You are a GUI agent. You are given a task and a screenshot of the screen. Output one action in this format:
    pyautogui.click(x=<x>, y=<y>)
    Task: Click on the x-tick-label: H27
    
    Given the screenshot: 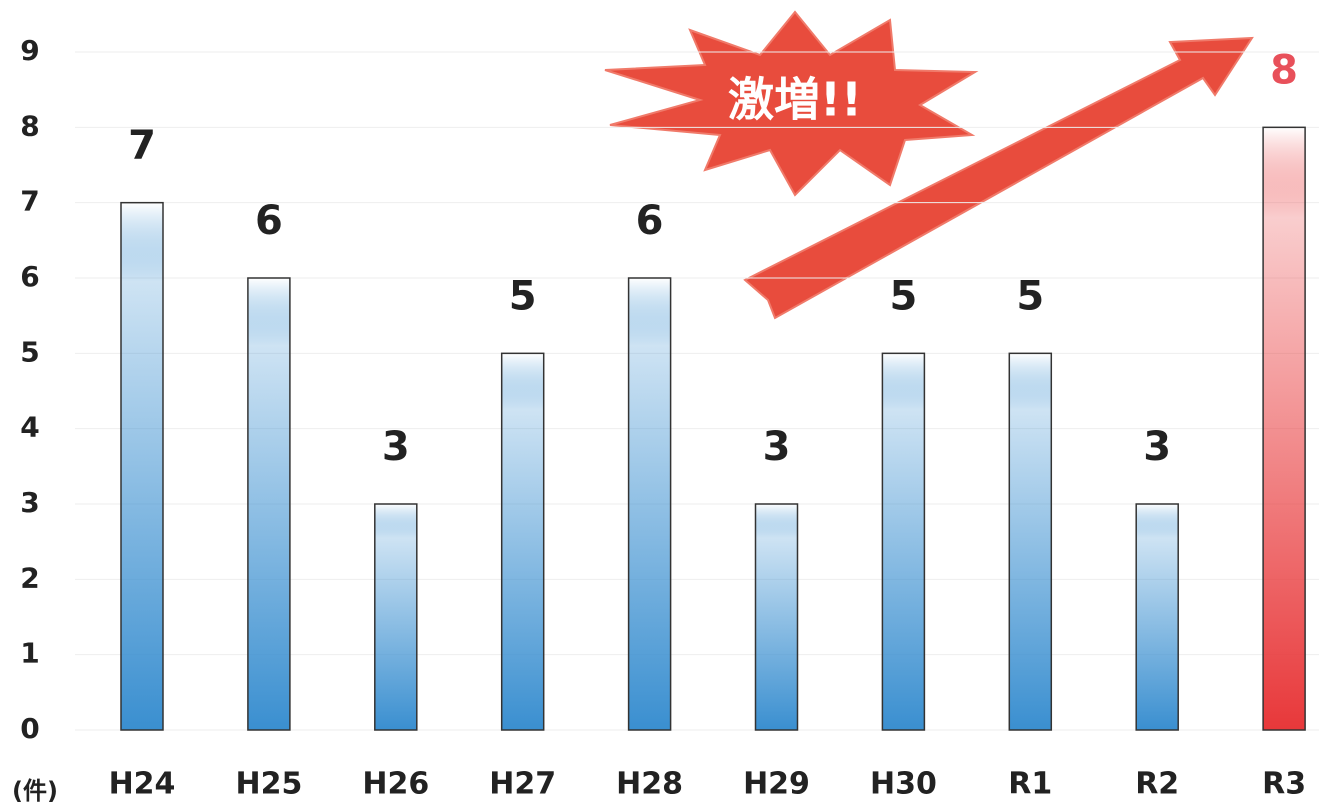 What is the action you would take?
    pyautogui.click(x=522, y=784)
    